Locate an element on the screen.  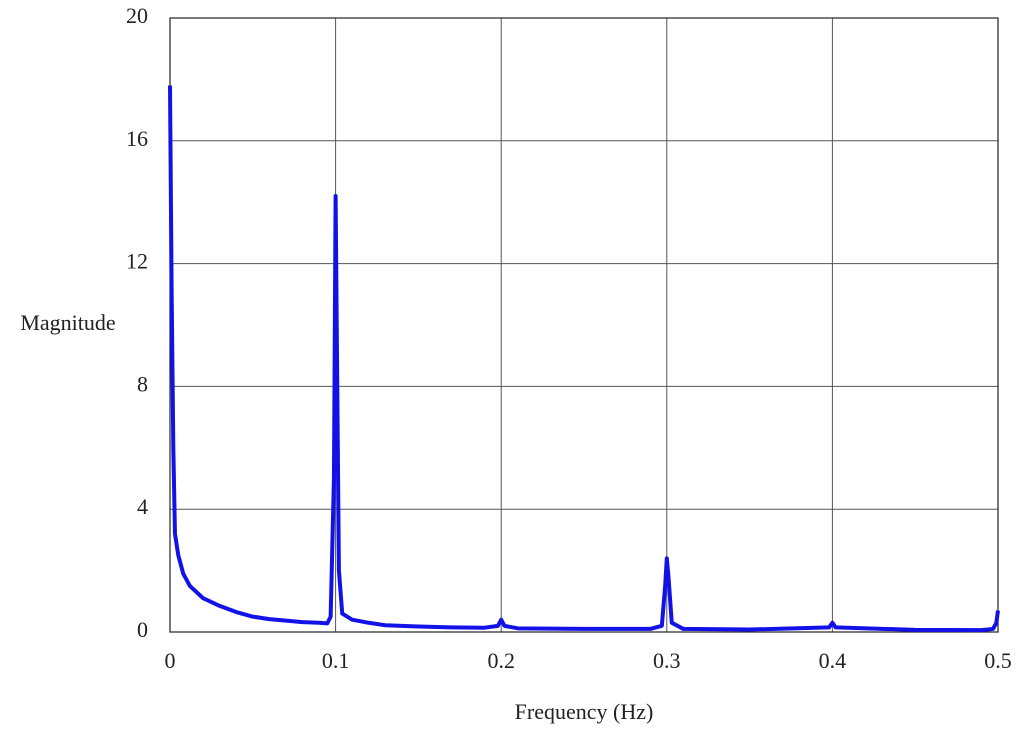
y-tick-label: 16 is located at coordinates (137, 138).